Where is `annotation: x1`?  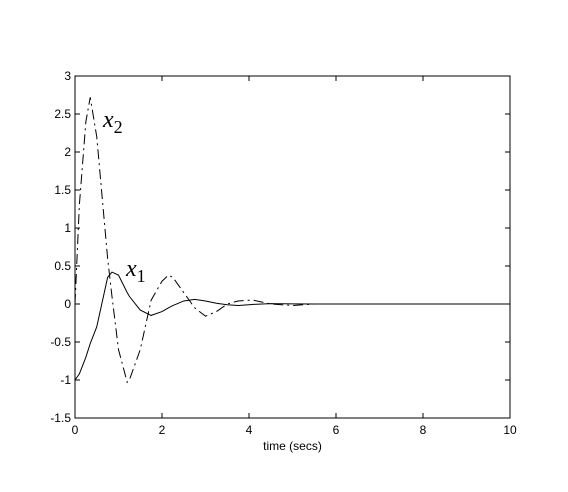
annotation: x1 is located at coordinates (135, 271).